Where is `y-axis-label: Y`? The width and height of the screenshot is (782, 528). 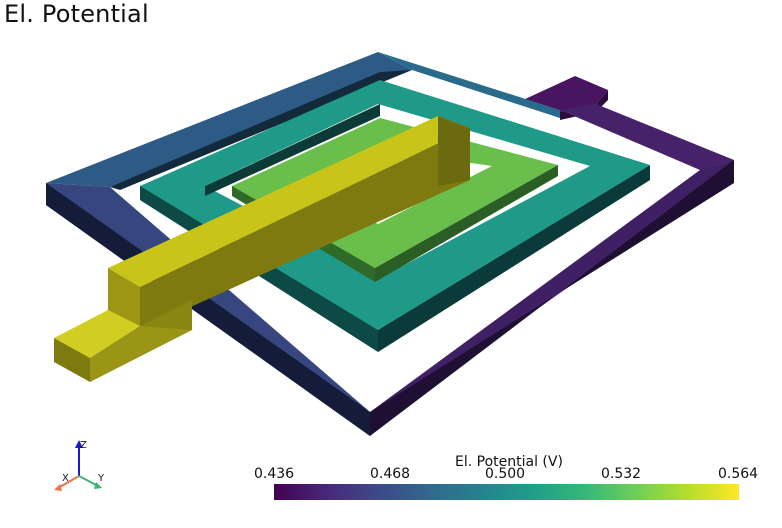
y-axis-label: Y is located at coordinates (101, 478).